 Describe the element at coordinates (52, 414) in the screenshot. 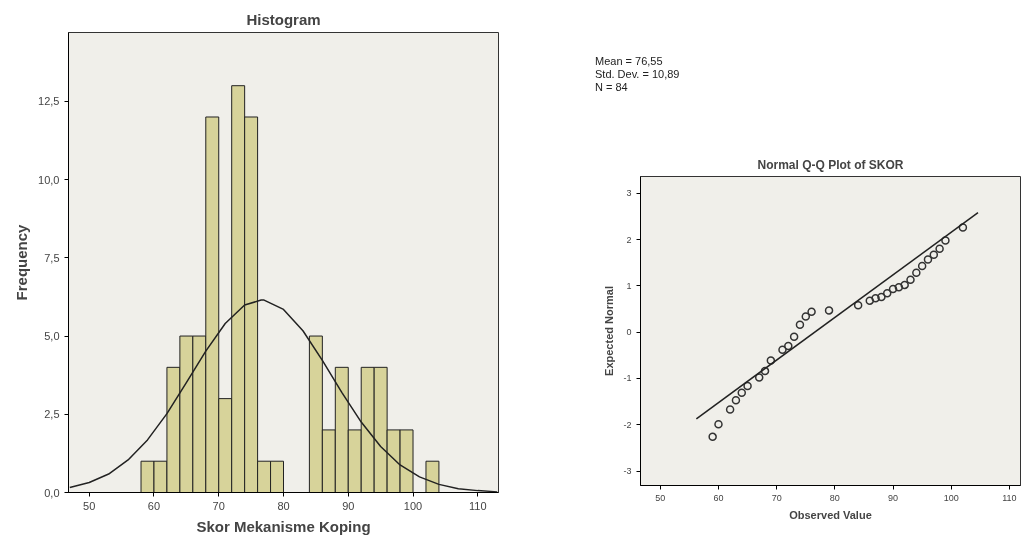

I see `y-tick-label: 2,5` at that location.